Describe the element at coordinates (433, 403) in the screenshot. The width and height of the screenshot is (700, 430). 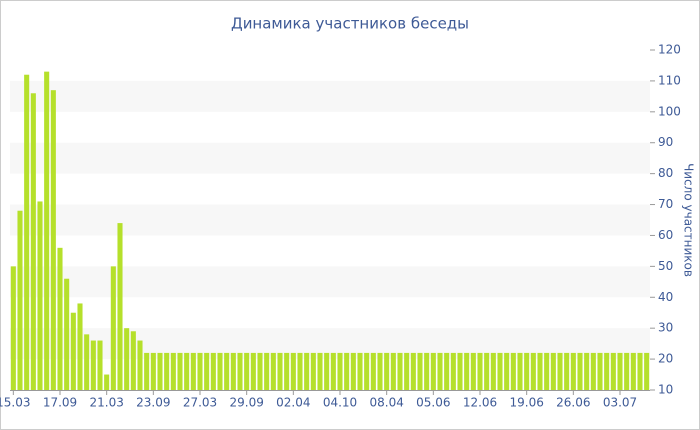
I see `x-tick-label: 05.06` at that location.